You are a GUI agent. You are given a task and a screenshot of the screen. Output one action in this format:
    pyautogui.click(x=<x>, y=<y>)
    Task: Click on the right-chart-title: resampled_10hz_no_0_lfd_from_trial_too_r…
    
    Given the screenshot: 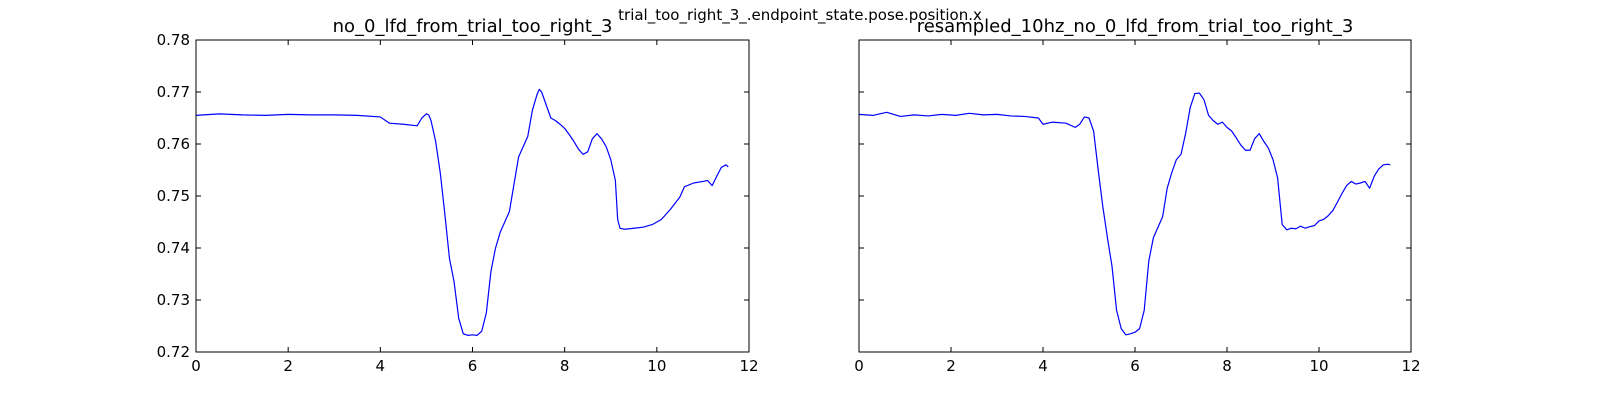 What is the action you would take?
    pyautogui.click(x=1135, y=26)
    